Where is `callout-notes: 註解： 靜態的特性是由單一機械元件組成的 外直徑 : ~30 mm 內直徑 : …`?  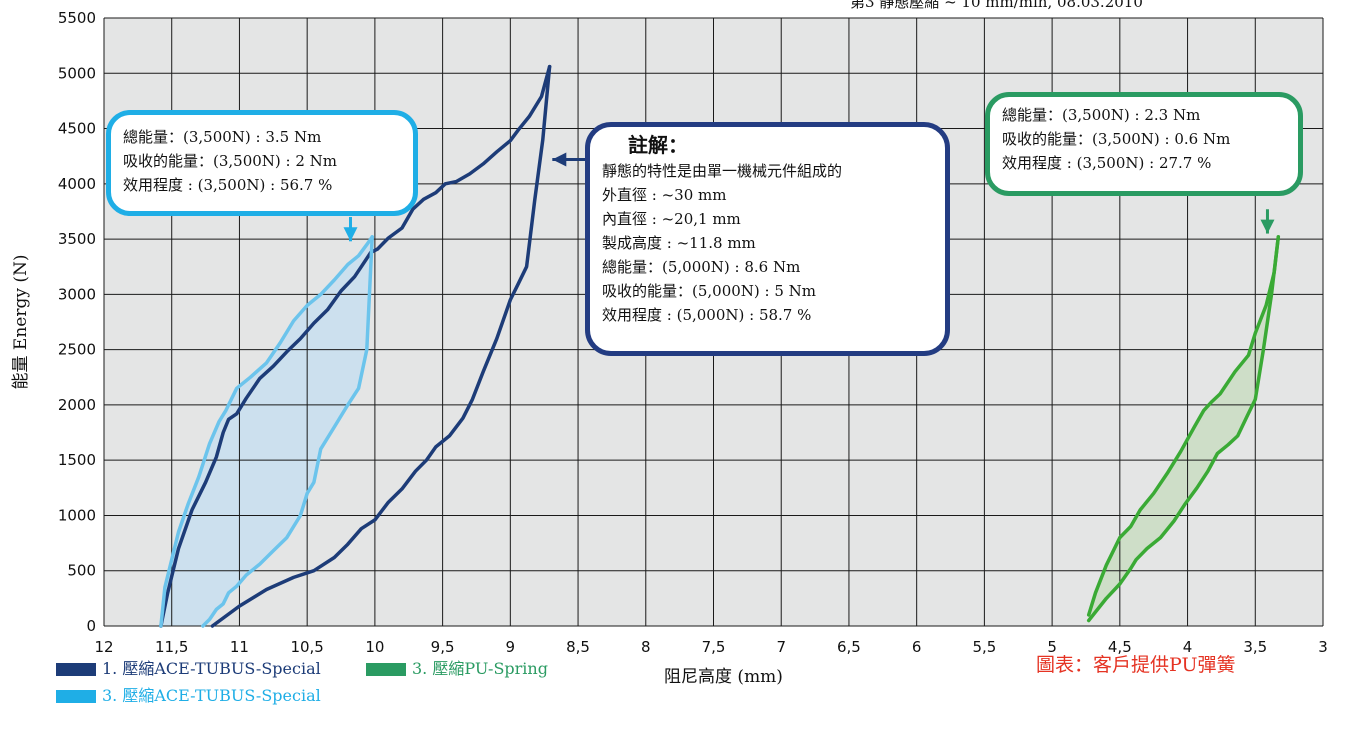 callout-notes: 註解： 靜態的特性是由單一機械元件組成的 外直徑 : ~30 mm 內直徑 : … is located at coordinates (767, 239).